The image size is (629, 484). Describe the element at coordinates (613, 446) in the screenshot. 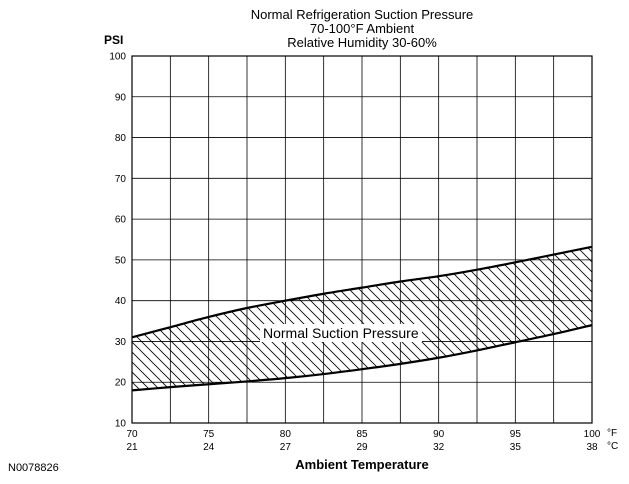

I see `x-unit-celsius: °C` at that location.